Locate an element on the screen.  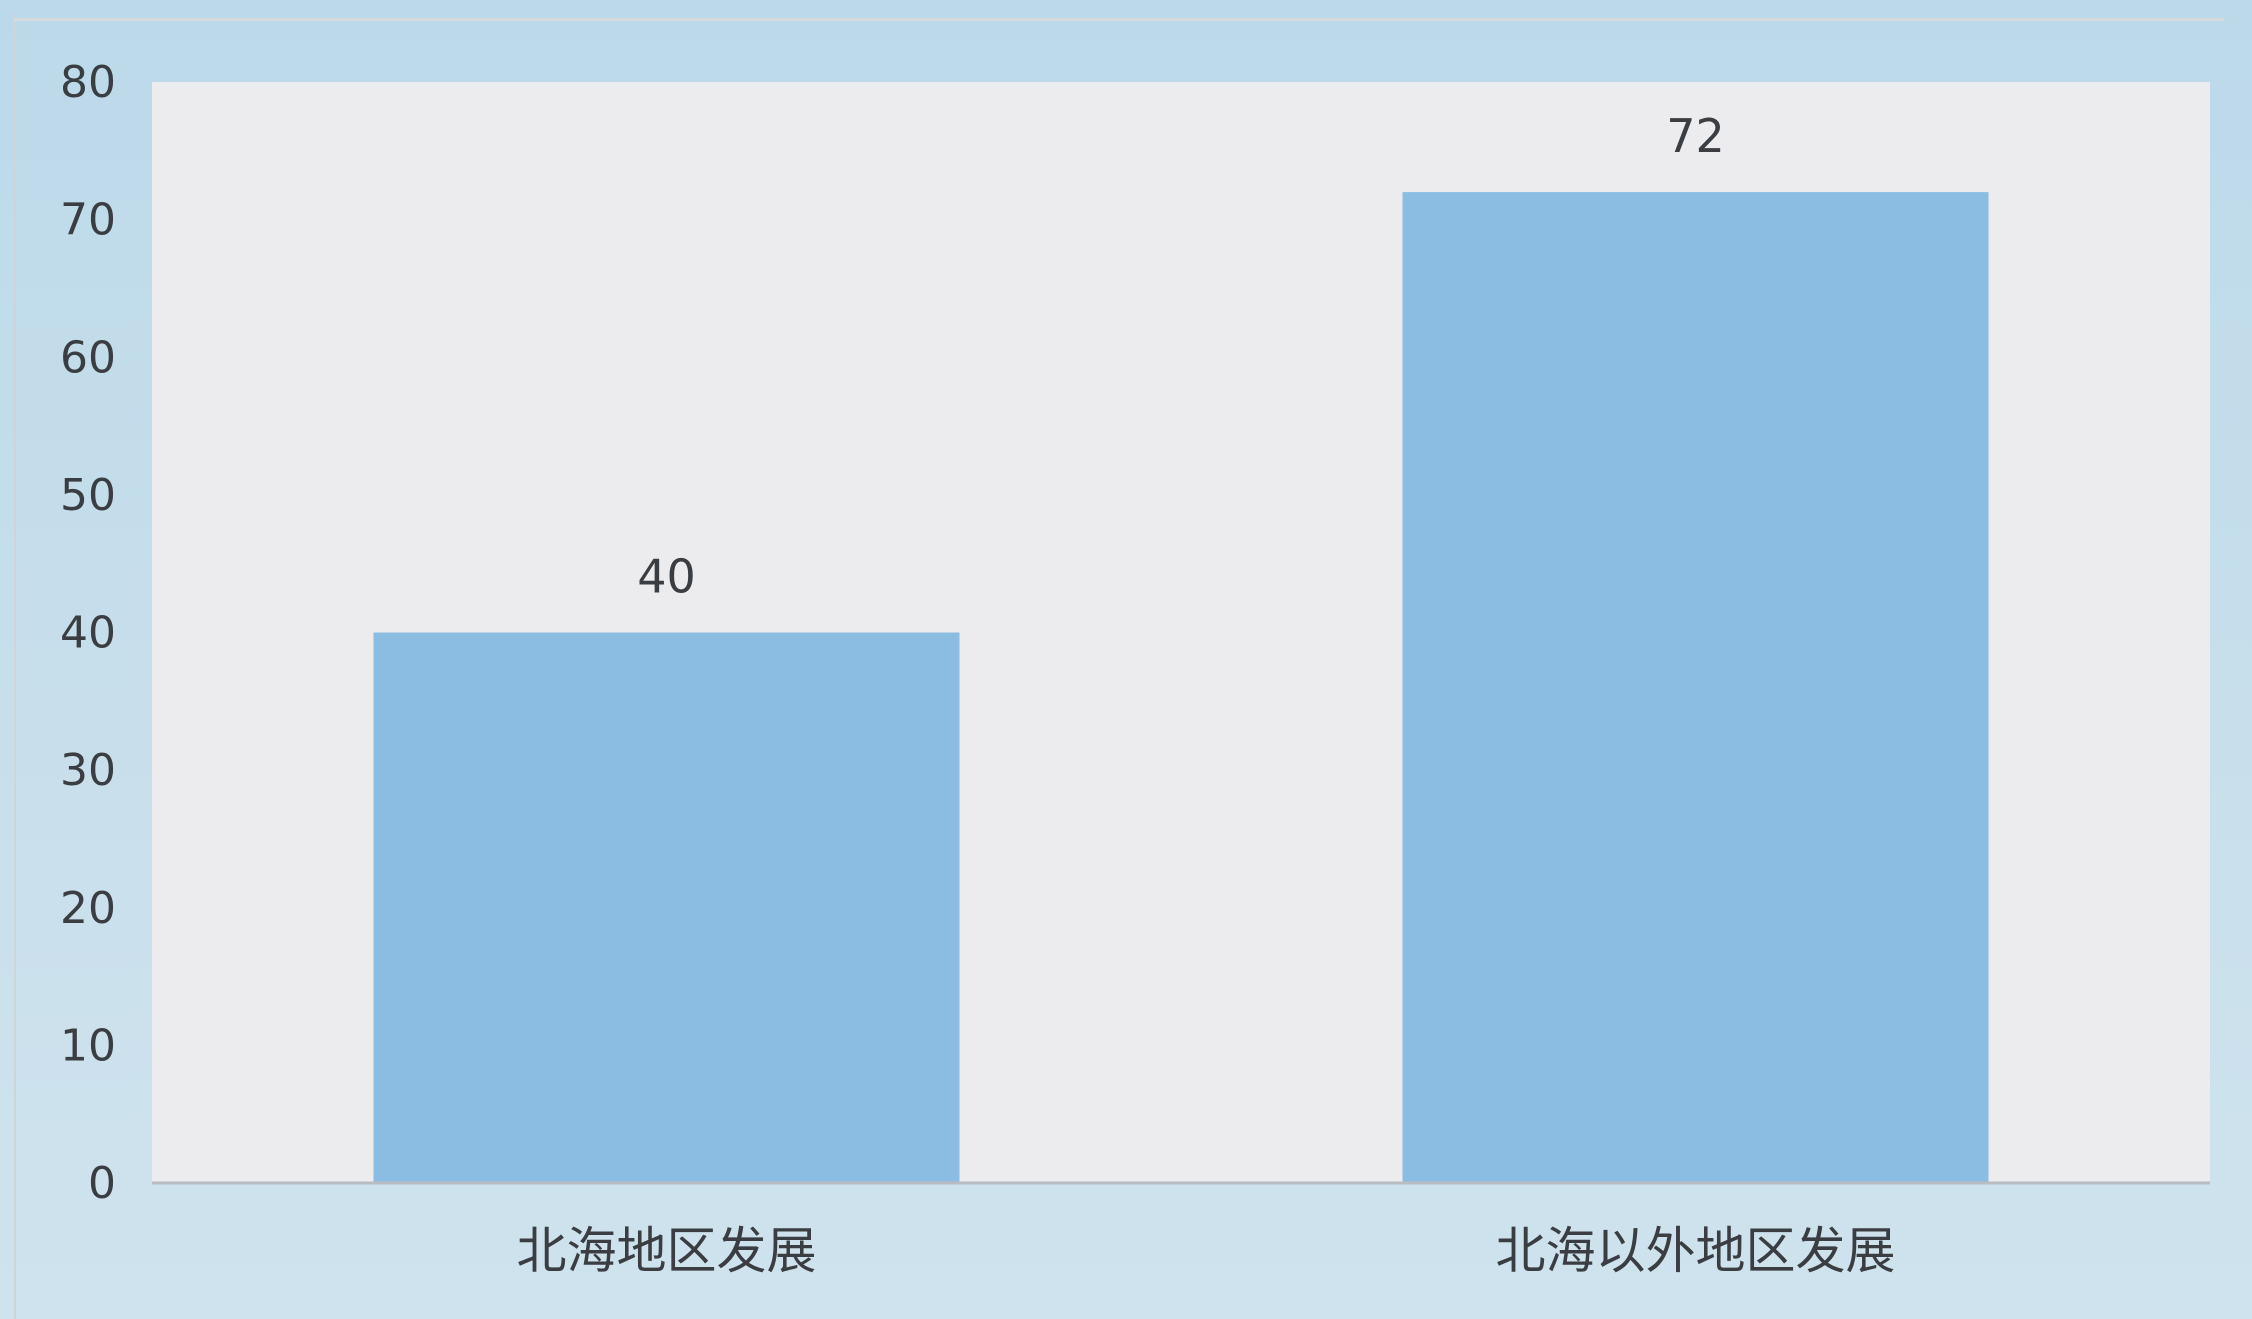
category-labels-group: 北海地区发展 北海以外地区发展 is located at coordinates (1206, 1251).